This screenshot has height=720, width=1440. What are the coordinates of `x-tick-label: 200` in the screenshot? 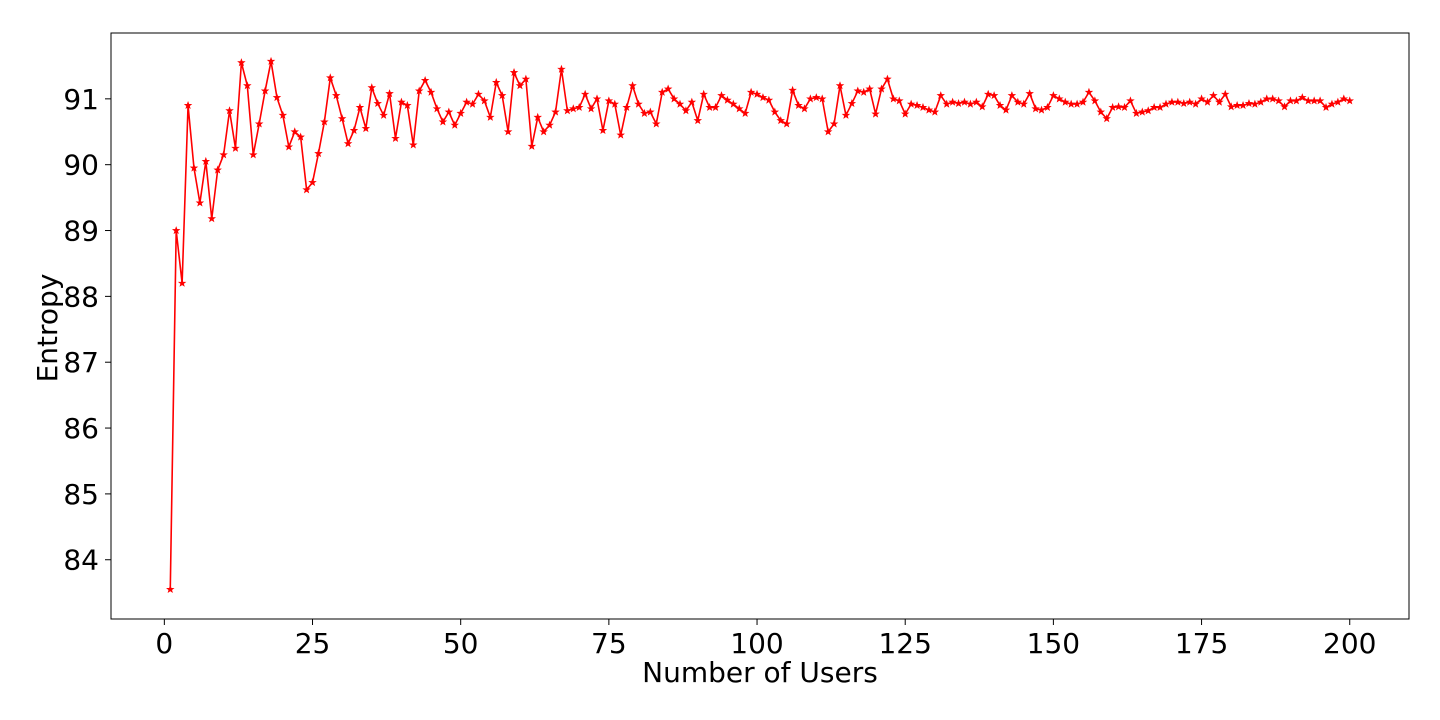 It's located at (1349, 643).